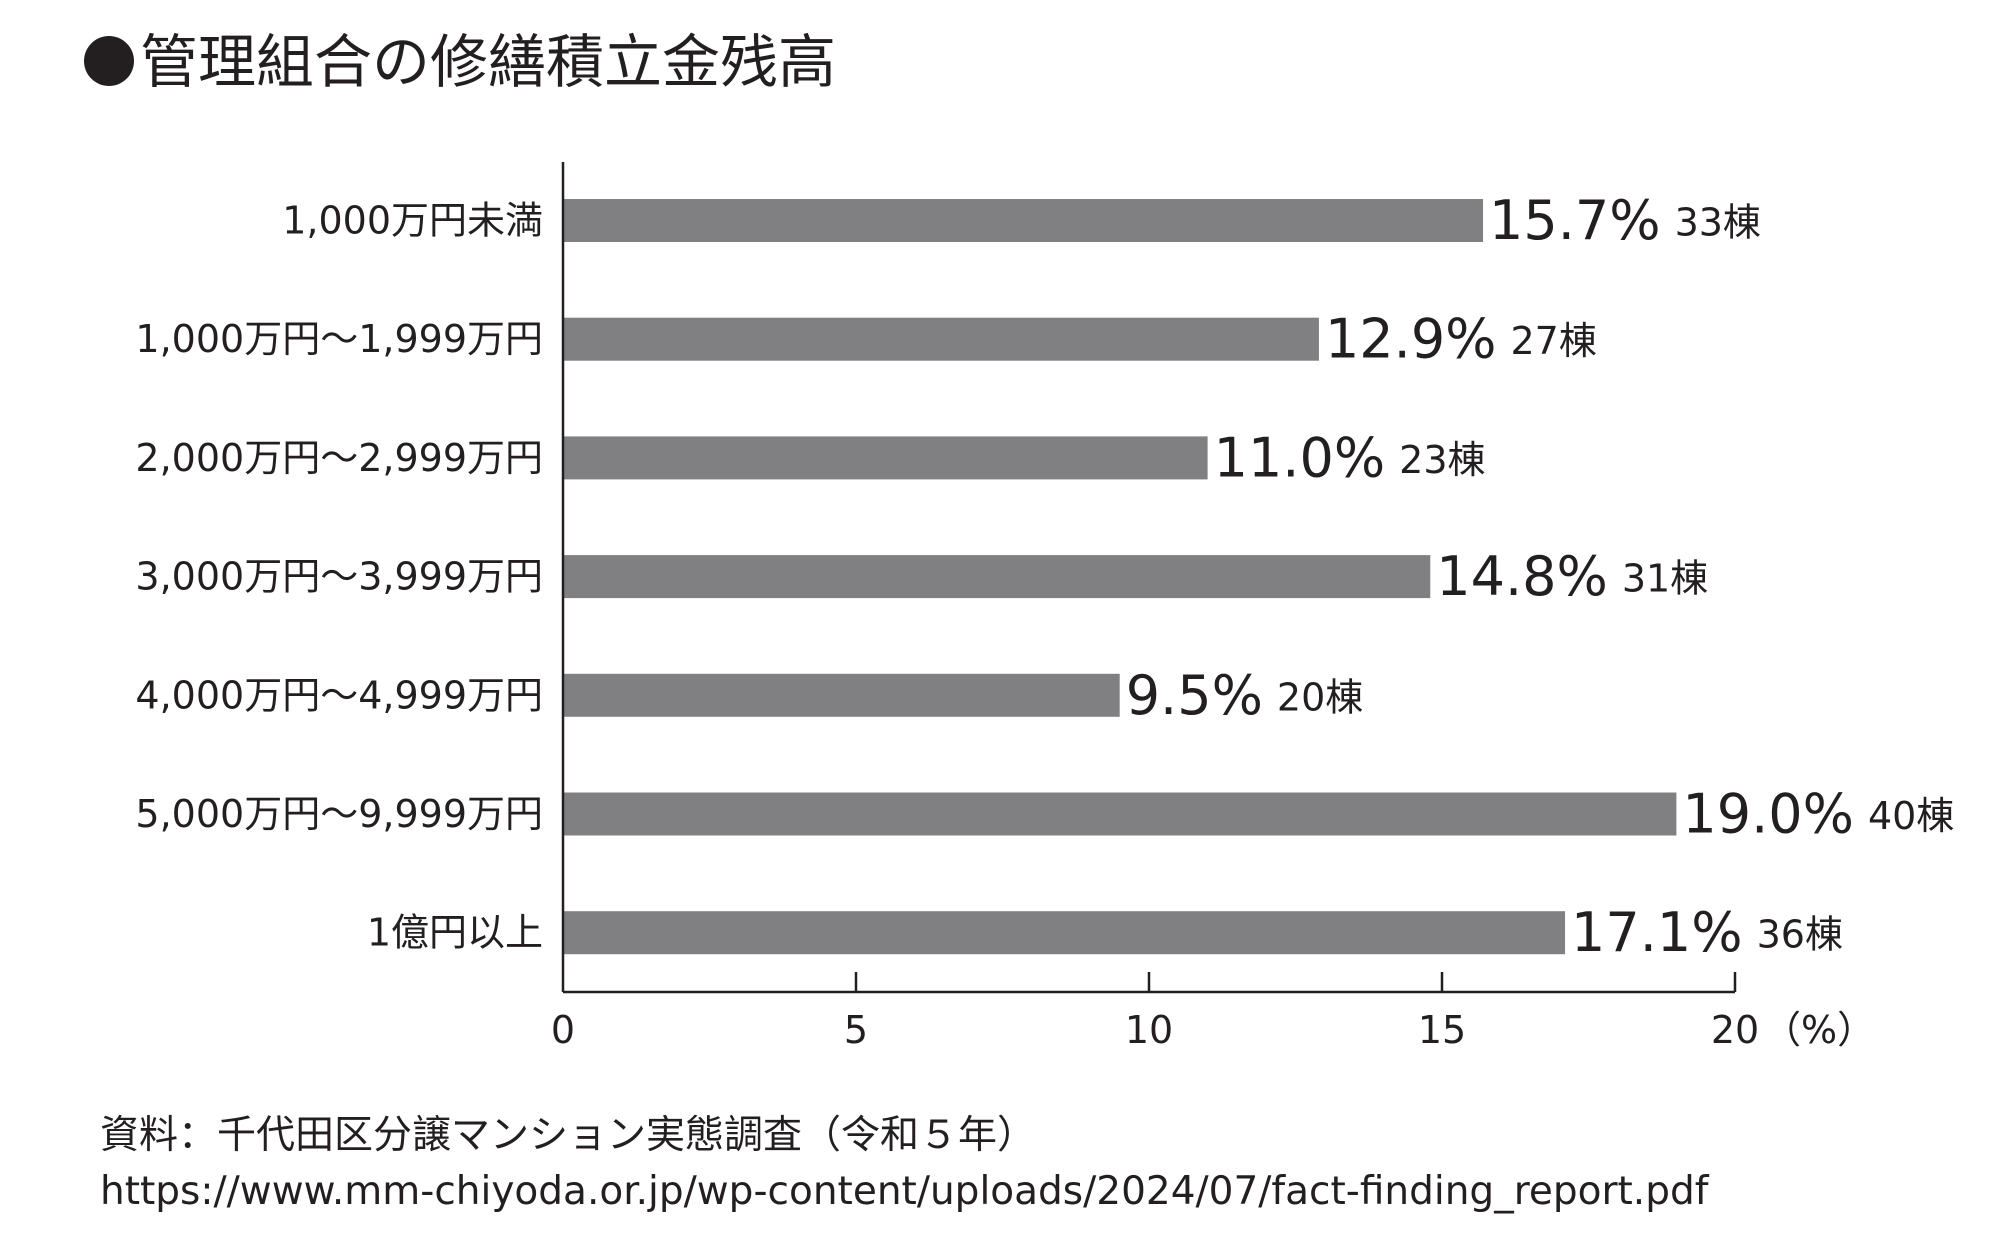 The width and height of the screenshot is (1999, 1259). Describe the element at coordinates (339, 695) in the screenshot. I see `category-label: 4,000万円〜4,999万円` at that location.